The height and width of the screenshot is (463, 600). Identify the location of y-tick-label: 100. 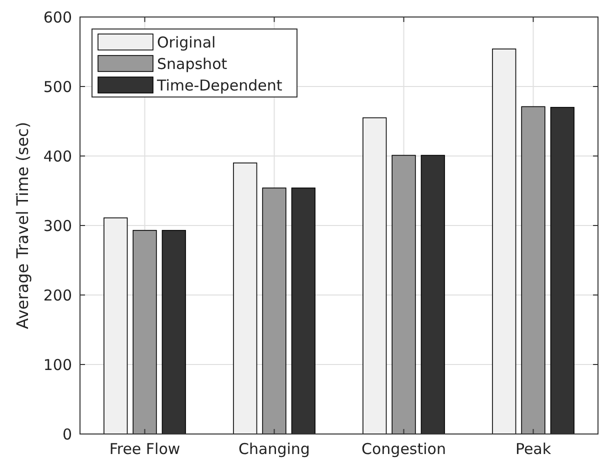
(57, 365).